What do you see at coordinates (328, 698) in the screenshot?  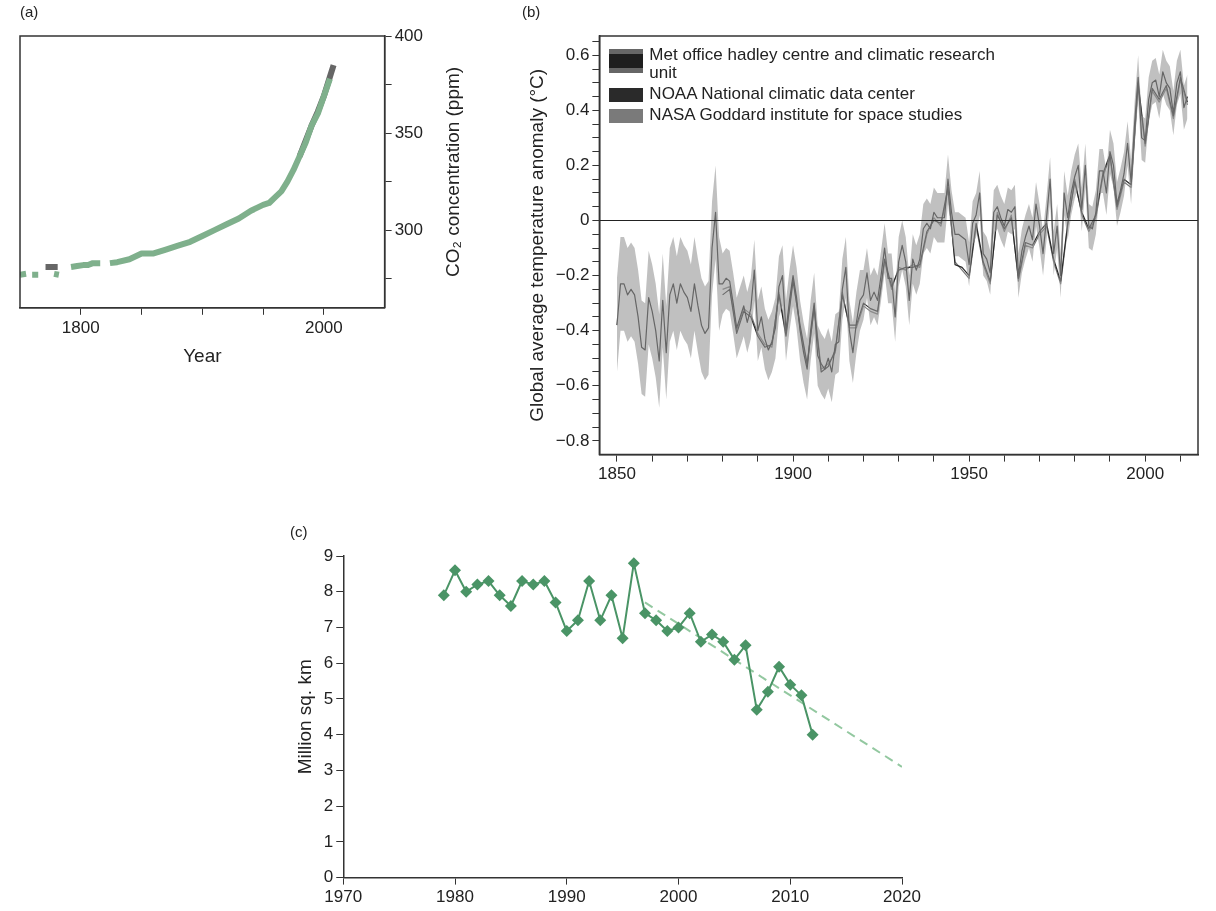 I see `y-tick-label: 5` at bounding box center [328, 698].